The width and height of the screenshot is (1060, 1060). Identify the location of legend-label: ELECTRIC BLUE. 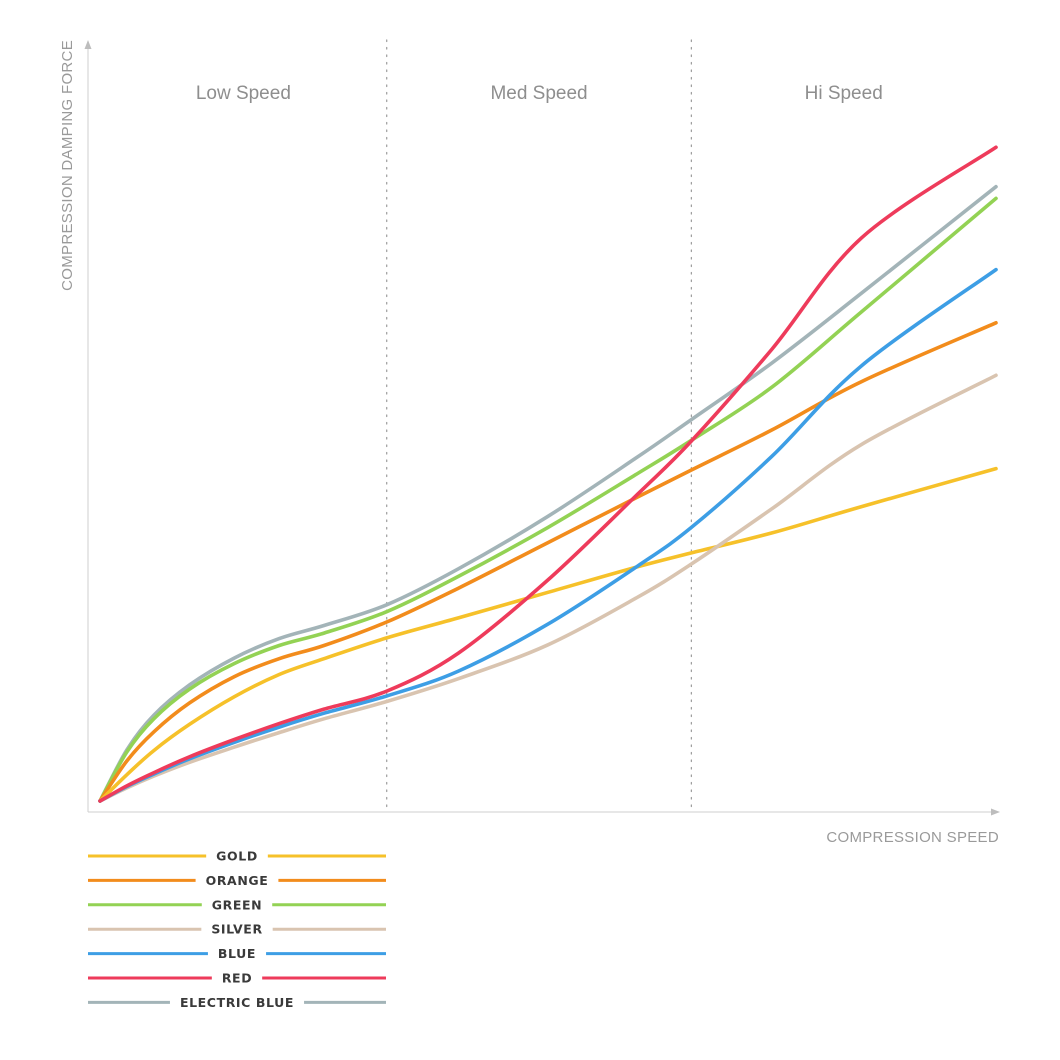
(237, 1002).